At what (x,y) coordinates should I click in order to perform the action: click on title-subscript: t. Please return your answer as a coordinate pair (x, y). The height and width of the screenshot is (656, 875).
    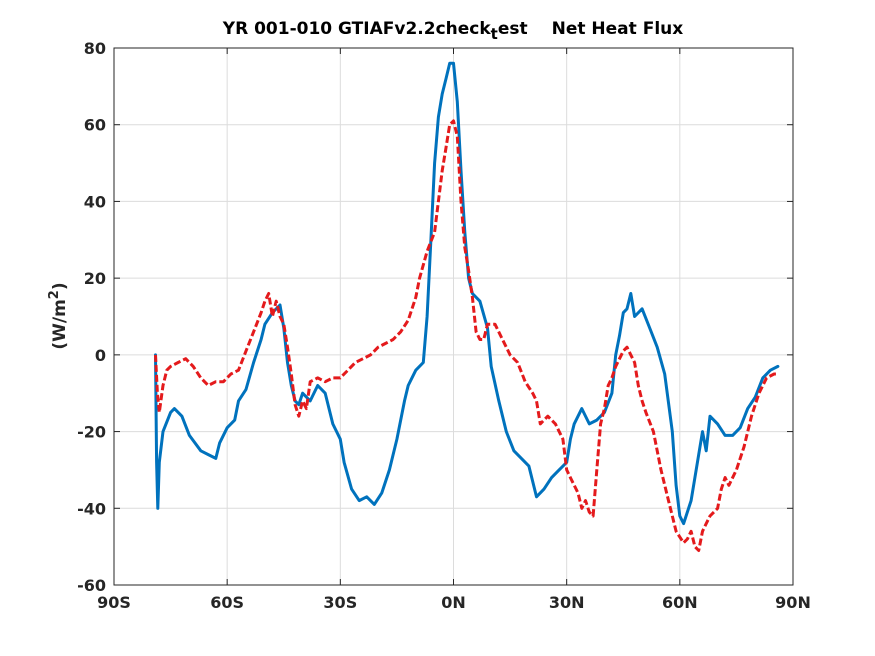
    Looking at the image, I should click on (494, 34).